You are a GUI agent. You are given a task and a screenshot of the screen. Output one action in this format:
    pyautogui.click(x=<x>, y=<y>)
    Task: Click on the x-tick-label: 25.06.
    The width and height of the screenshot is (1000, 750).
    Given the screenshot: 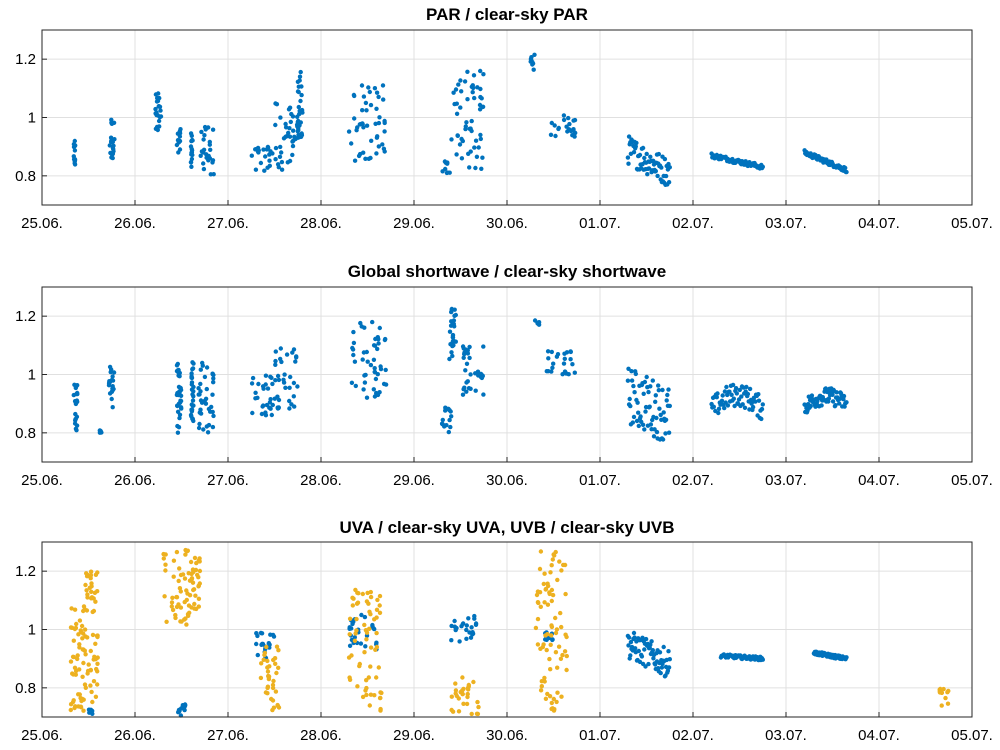 What is the action you would take?
    pyautogui.click(x=42, y=735)
    